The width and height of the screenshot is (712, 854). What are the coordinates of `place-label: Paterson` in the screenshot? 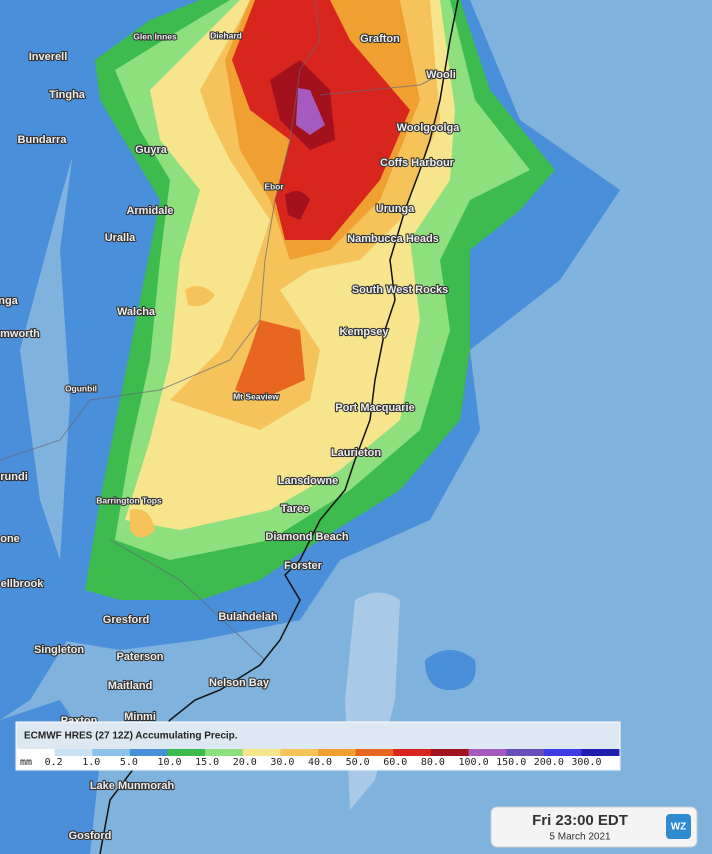 It's located at (139, 657).